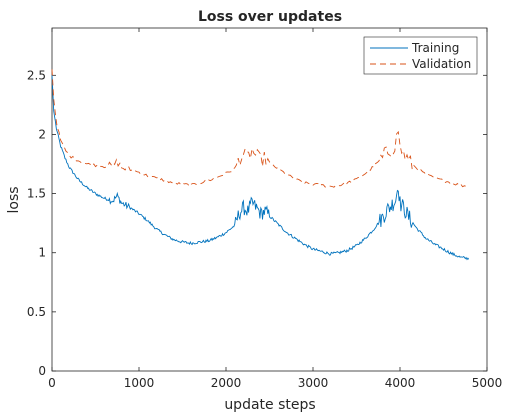 The height and width of the screenshot is (417, 509). What do you see at coordinates (400, 383) in the screenshot?
I see `x-tick-label: 4000` at bounding box center [400, 383].